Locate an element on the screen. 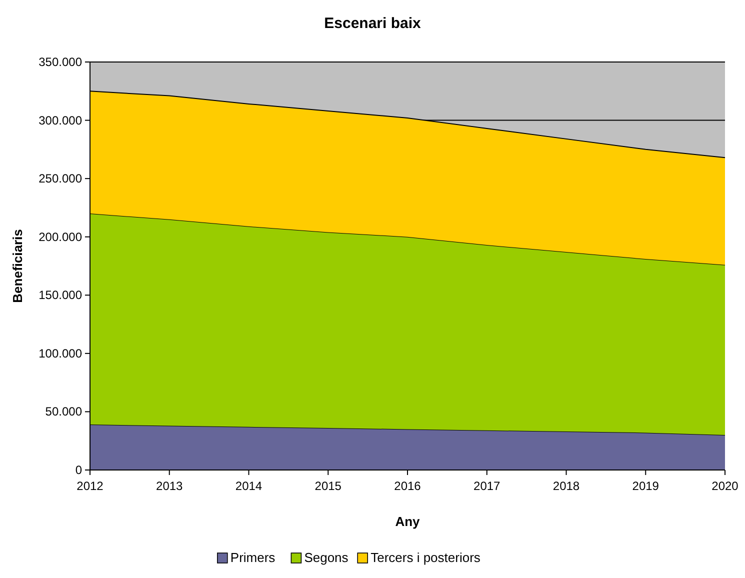  y-tick-label: 150.000 is located at coordinates (60, 295).